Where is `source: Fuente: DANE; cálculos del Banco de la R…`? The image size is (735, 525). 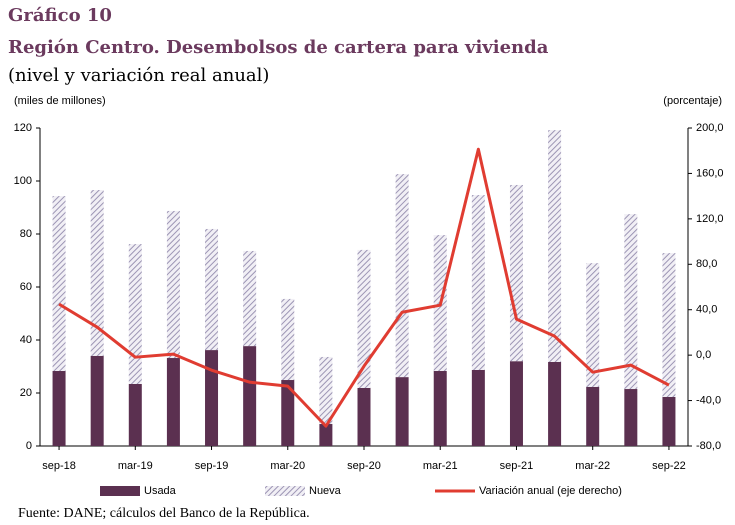 source: Fuente: DANE; cálculos del Banco de la R… is located at coordinates (164, 513).